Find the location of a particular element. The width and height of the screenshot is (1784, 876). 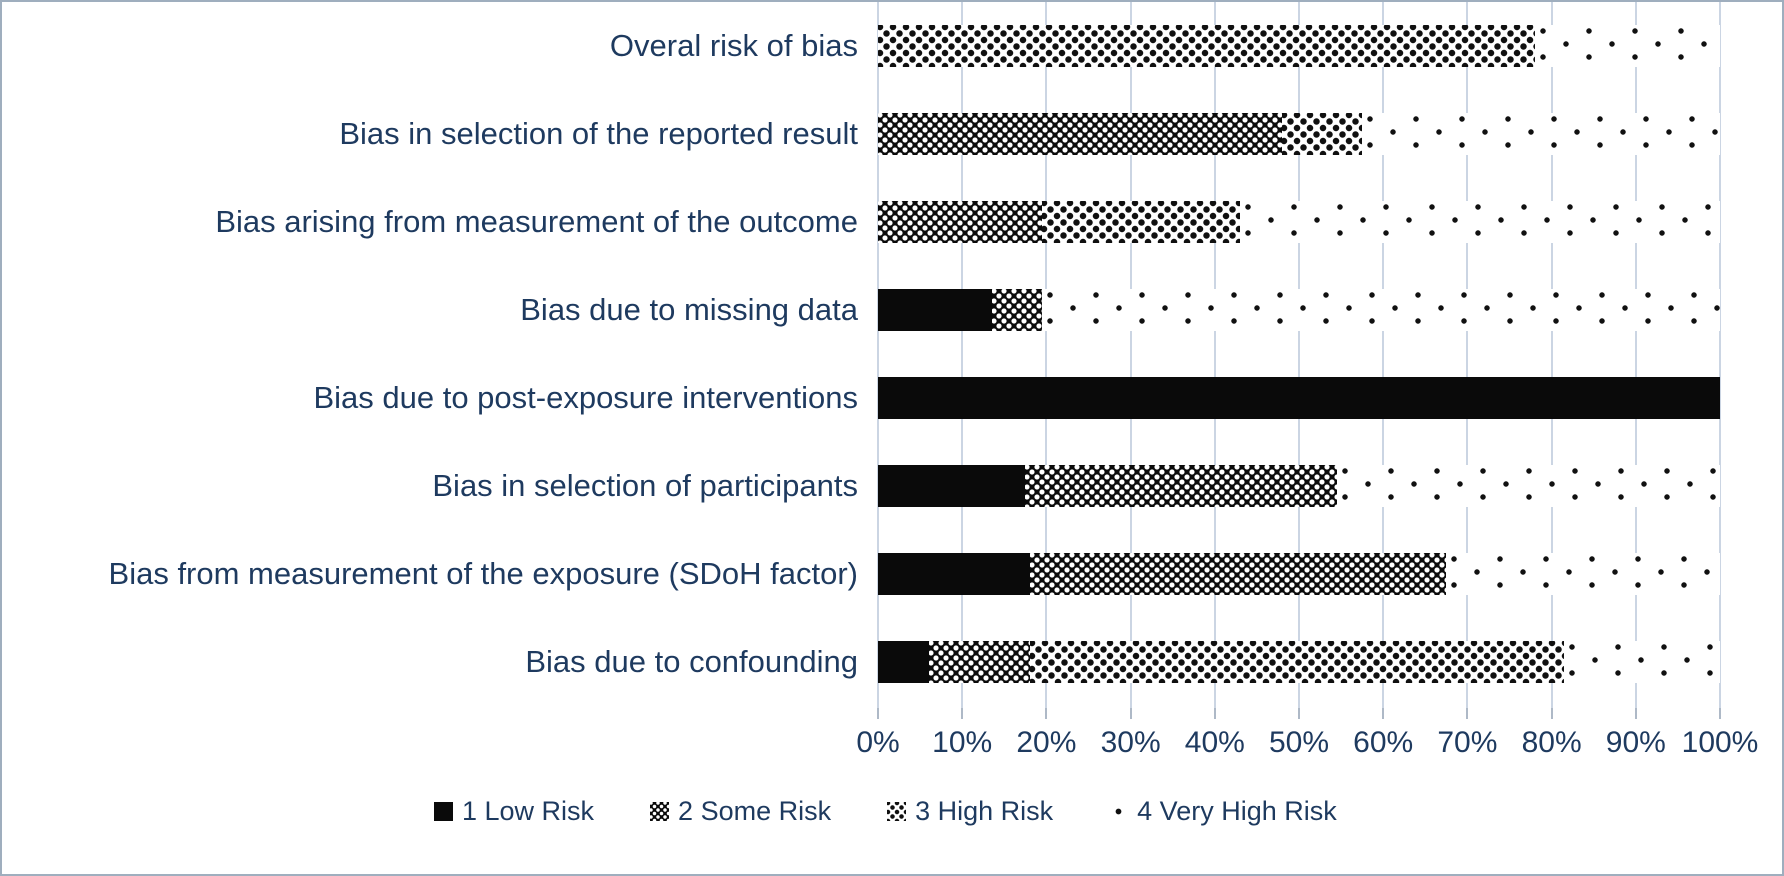

category-label: Bias in selection of participants is located at coordinates (645, 485).